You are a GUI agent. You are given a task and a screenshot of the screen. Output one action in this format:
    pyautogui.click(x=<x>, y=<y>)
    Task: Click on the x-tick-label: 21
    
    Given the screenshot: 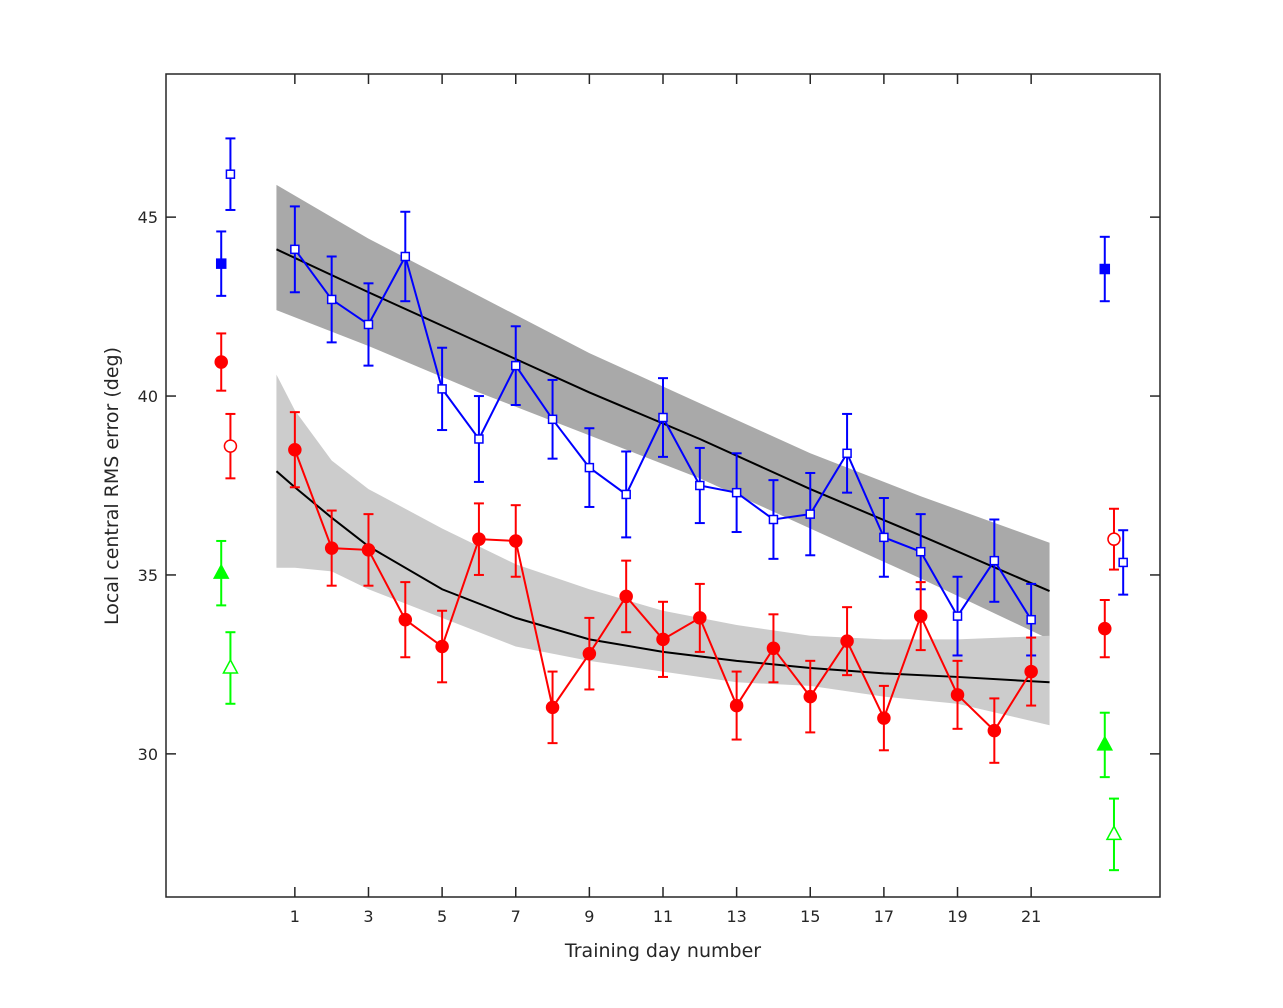 What is the action you would take?
    pyautogui.click(x=1031, y=916)
    